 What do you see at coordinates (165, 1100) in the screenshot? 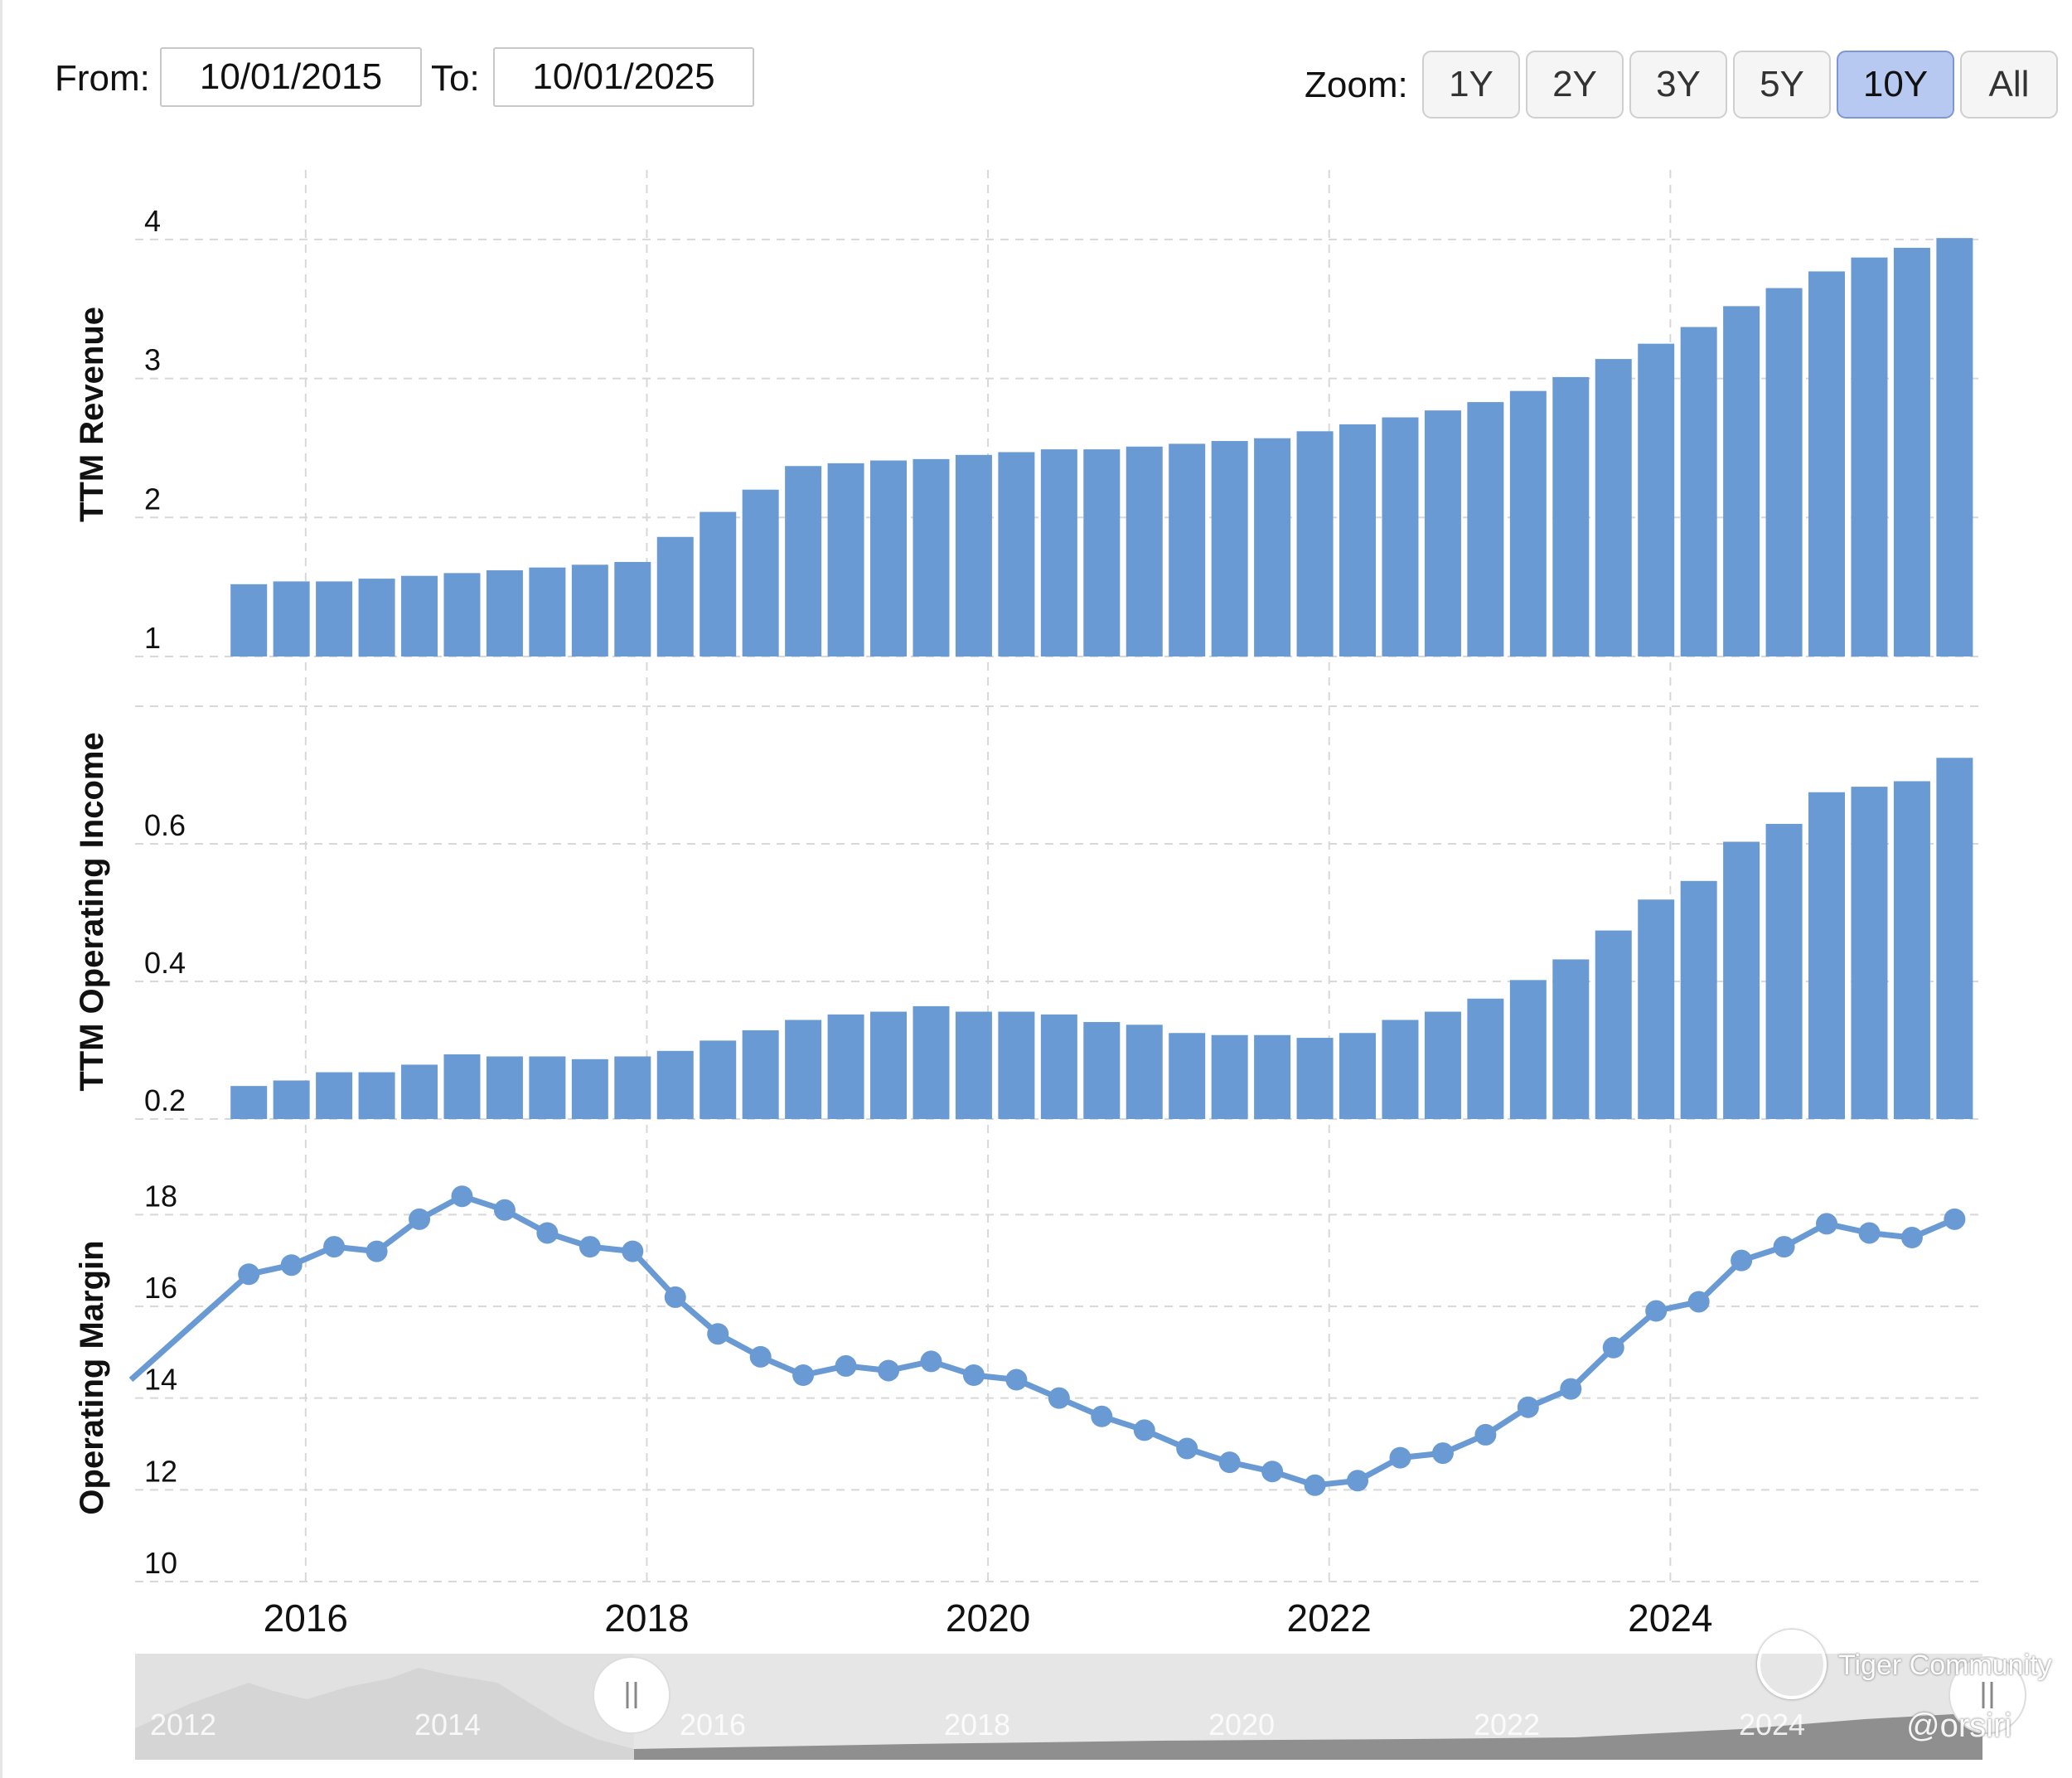
I see `y-tick-label: 0.2` at bounding box center [165, 1100].